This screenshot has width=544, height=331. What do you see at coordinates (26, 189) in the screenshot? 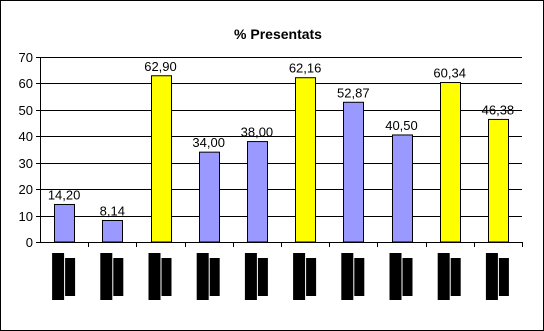
I see `y-tick-label: 20` at bounding box center [26, 189].